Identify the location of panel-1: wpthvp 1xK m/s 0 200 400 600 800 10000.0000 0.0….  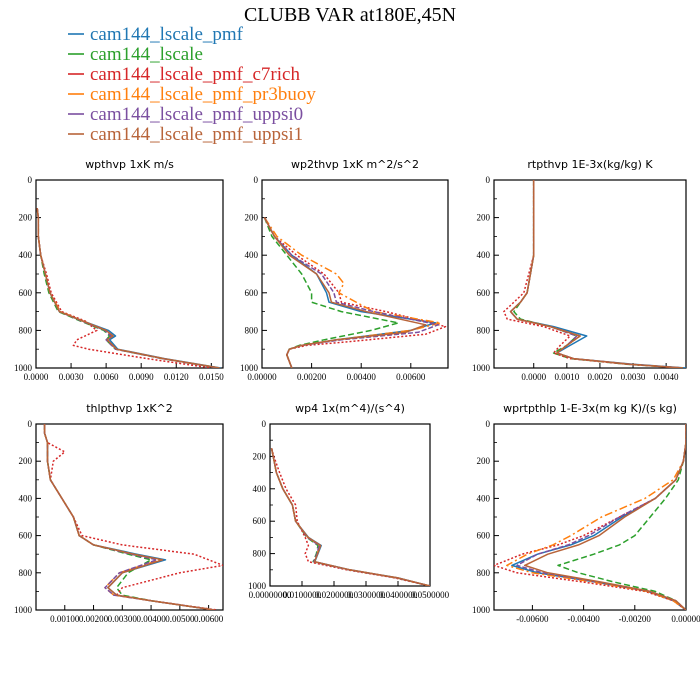
(119, 270).